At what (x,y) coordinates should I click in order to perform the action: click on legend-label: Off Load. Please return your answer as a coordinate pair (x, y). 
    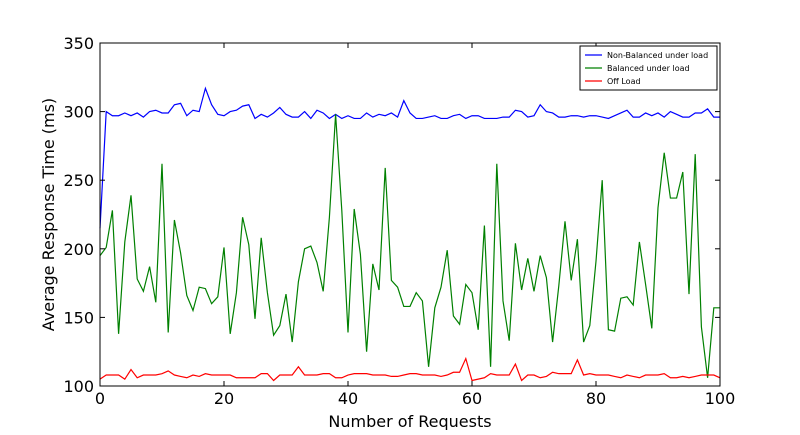
    Looking at the image, I should click on (624, 81).